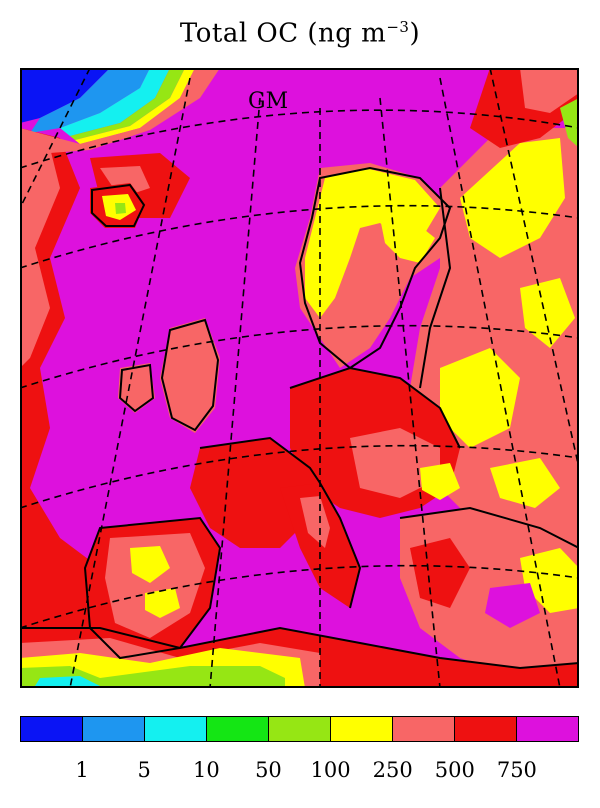 The width and height of the screenshot is (600, 808). Describe the element at coordinates (372, 243) in the screenshot. I see `scandinavia-yellow` at that location.